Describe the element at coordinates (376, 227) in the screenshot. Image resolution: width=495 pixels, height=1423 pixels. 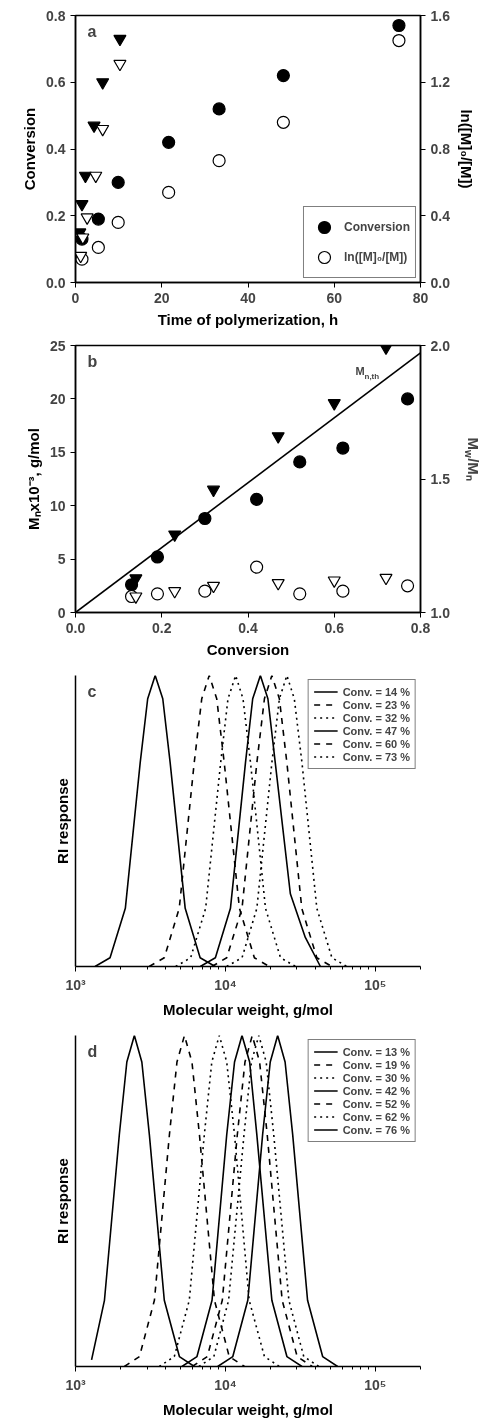
I see `legend-label: Conversion` at that location.